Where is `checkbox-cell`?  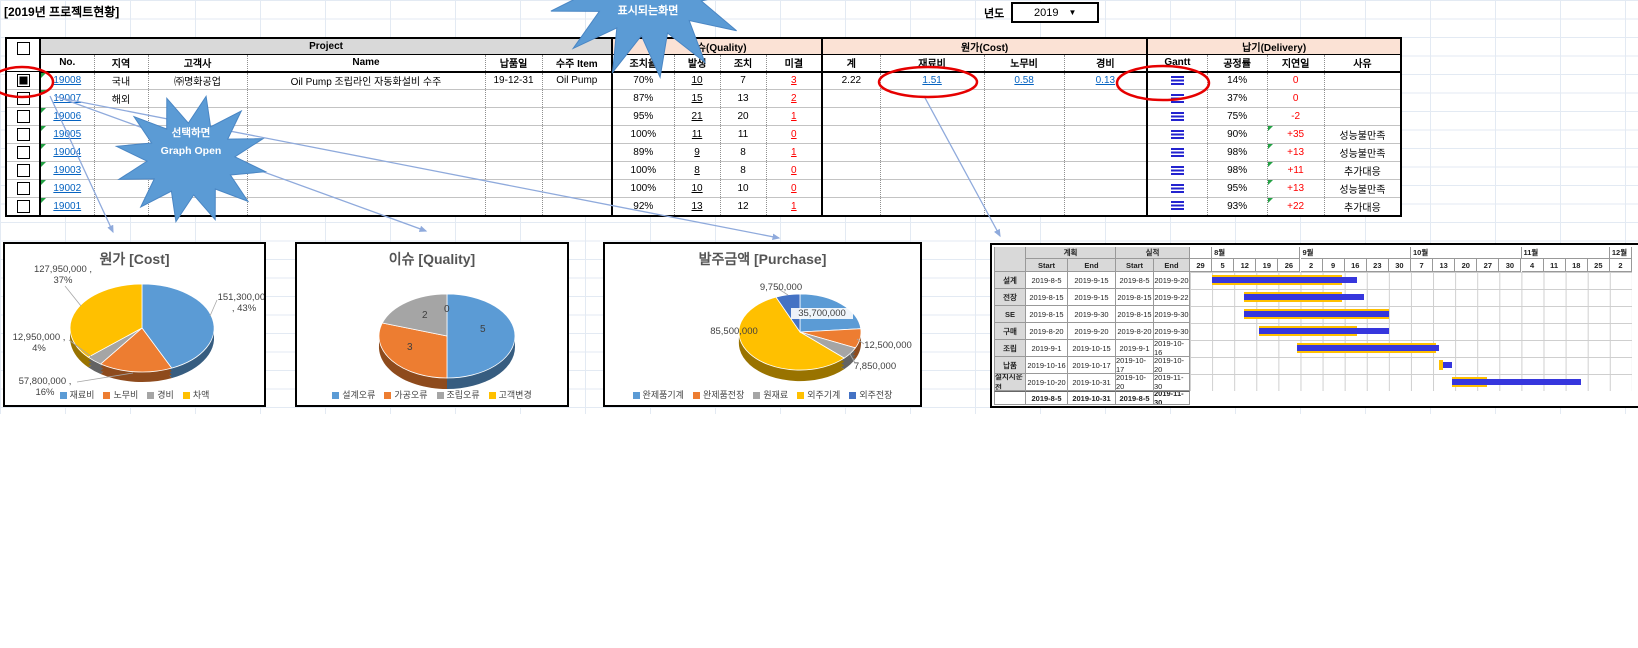 checkbox-cell is located at coordinates (22, 134).